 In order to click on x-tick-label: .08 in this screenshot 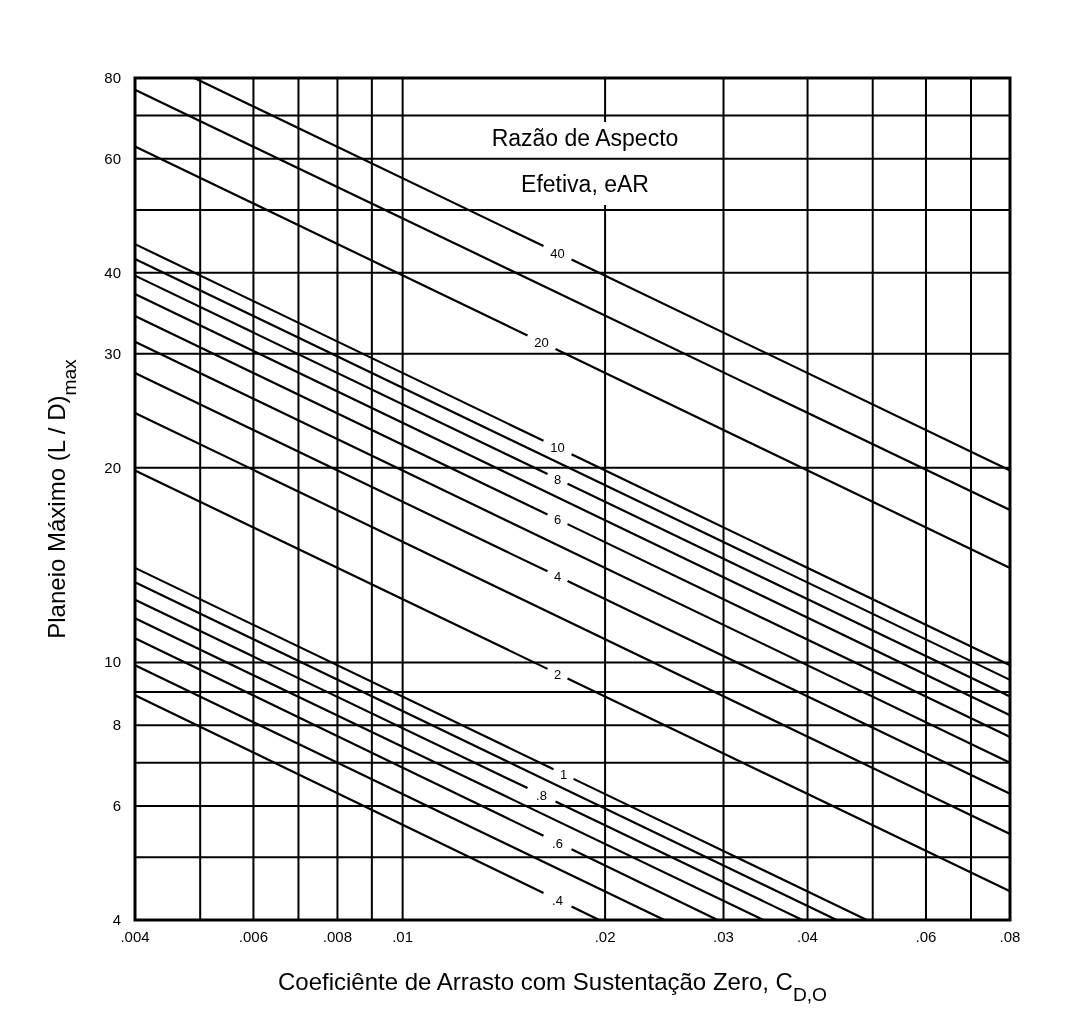, I will do `click(1010, 936)`.